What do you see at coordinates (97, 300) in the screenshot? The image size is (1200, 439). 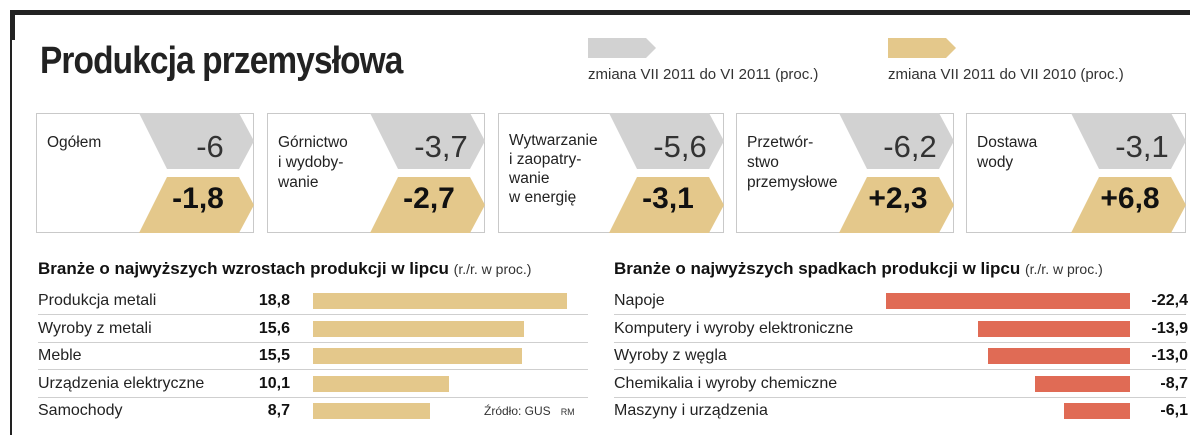 I see `bar-category-label: Produkcja metali` at bounding box center [97, 300].